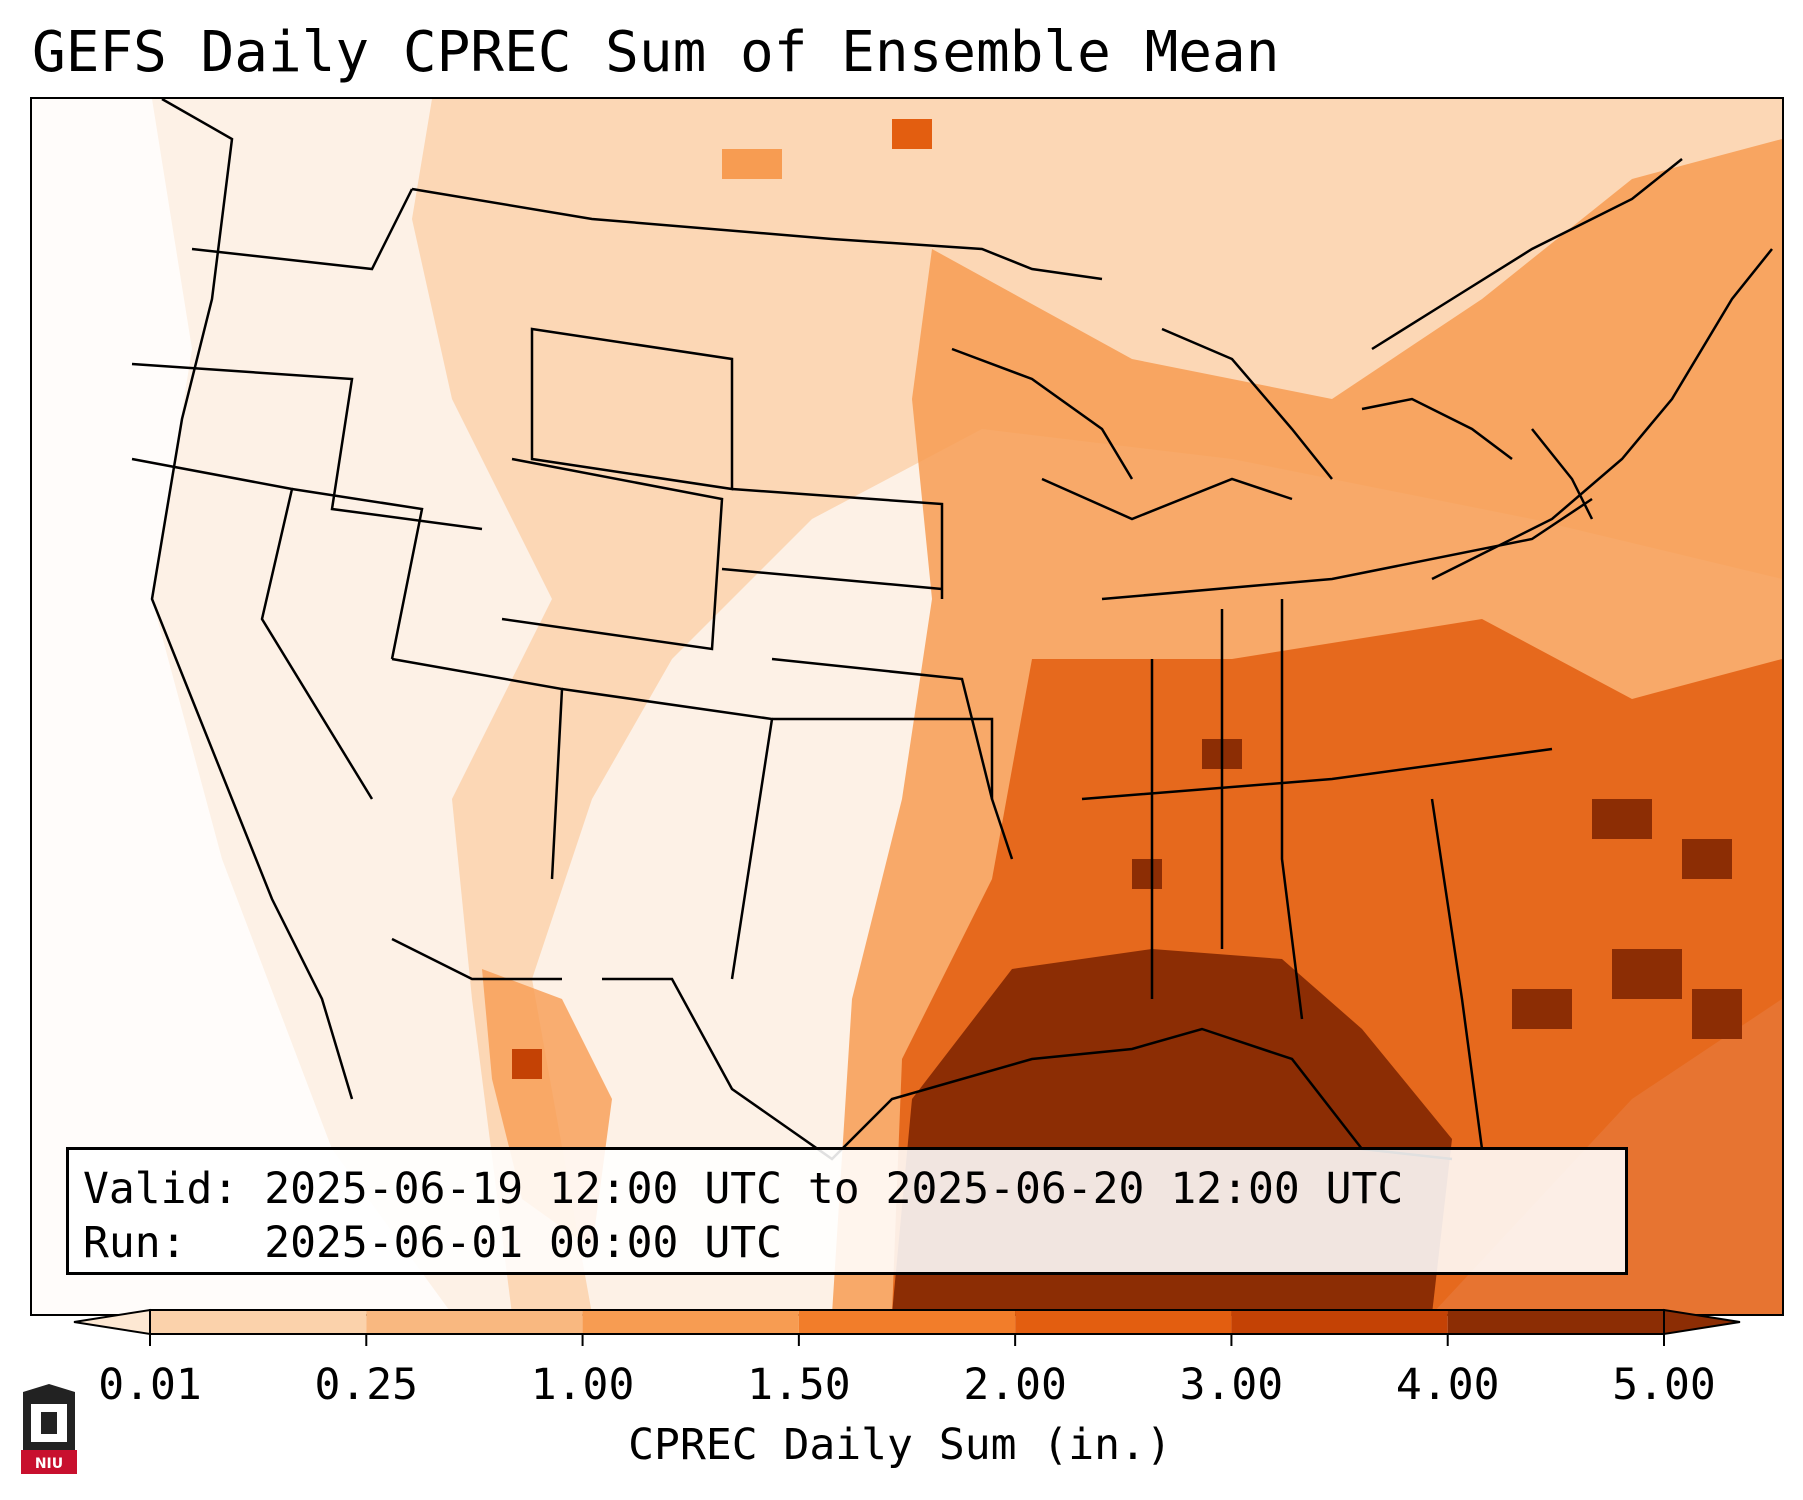  I want to click on logo-banner, so click(49, 1462).